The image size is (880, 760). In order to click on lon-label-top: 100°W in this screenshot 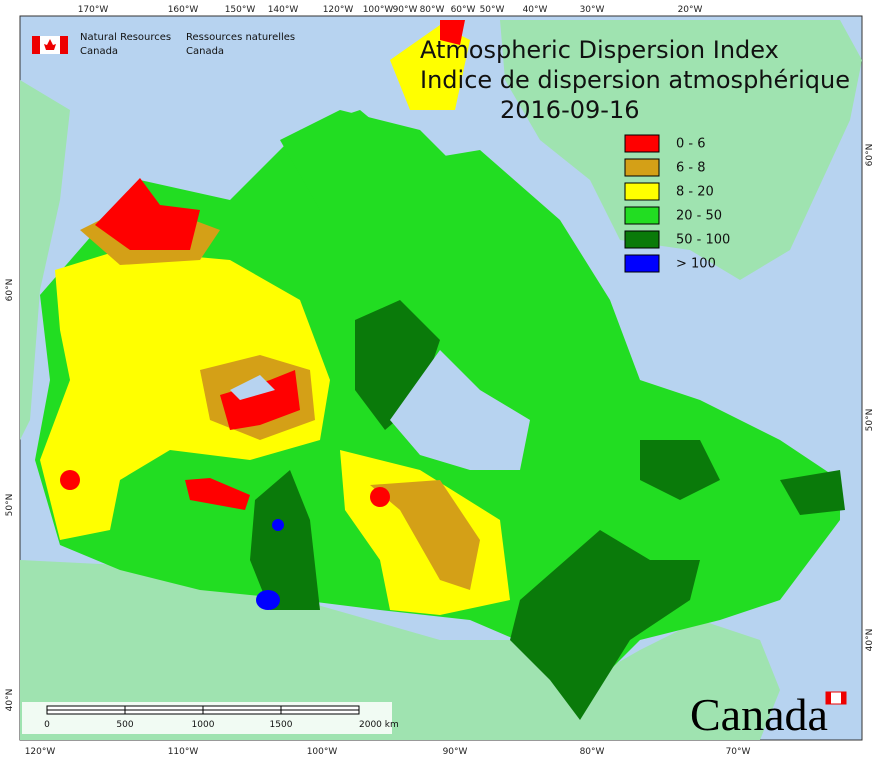, I will do `click(378, 10)`.